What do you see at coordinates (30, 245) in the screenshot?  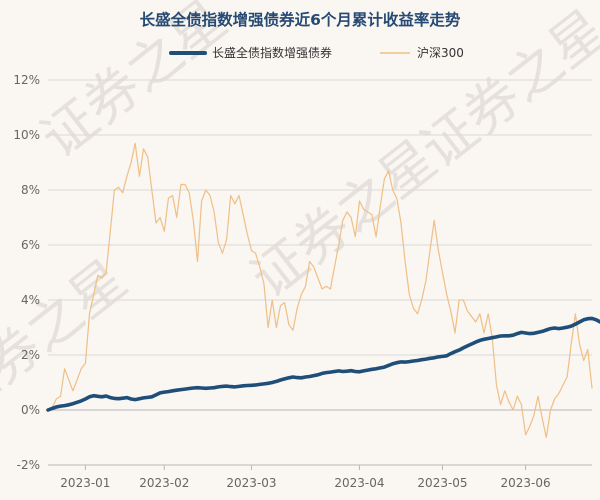 I see `y-tick-label: 6%` at bounding box center [30, 245].